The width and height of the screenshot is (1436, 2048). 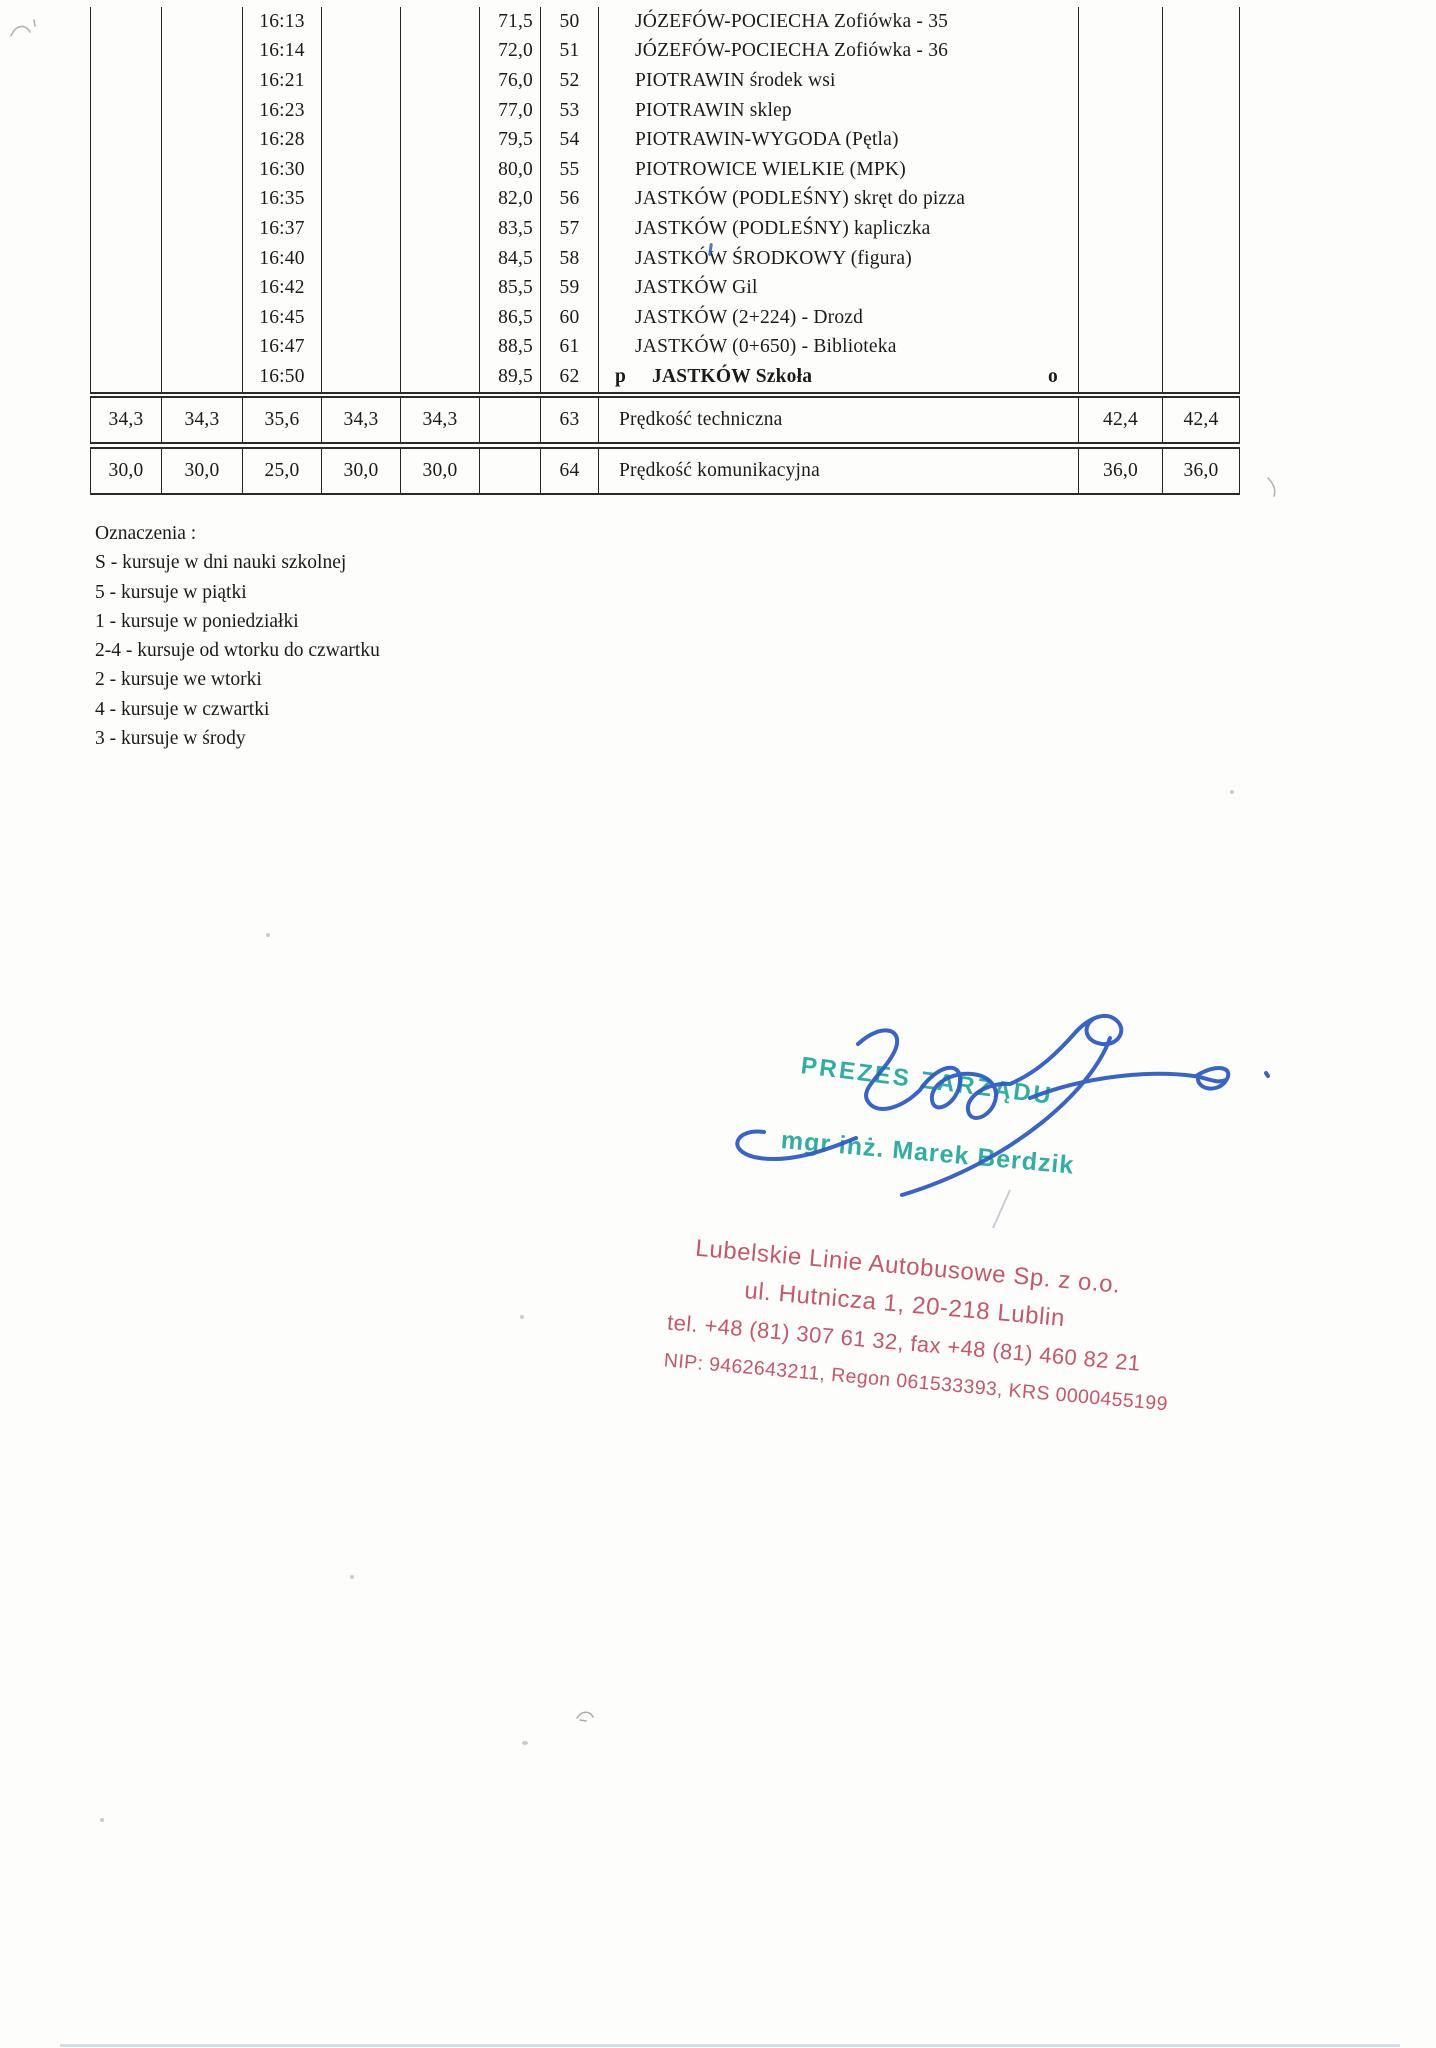 What do you see at coordinates (146, 533) in the screenshot?
I see `legend-title: Oznaczenia :` at bounding box center [146, 533].